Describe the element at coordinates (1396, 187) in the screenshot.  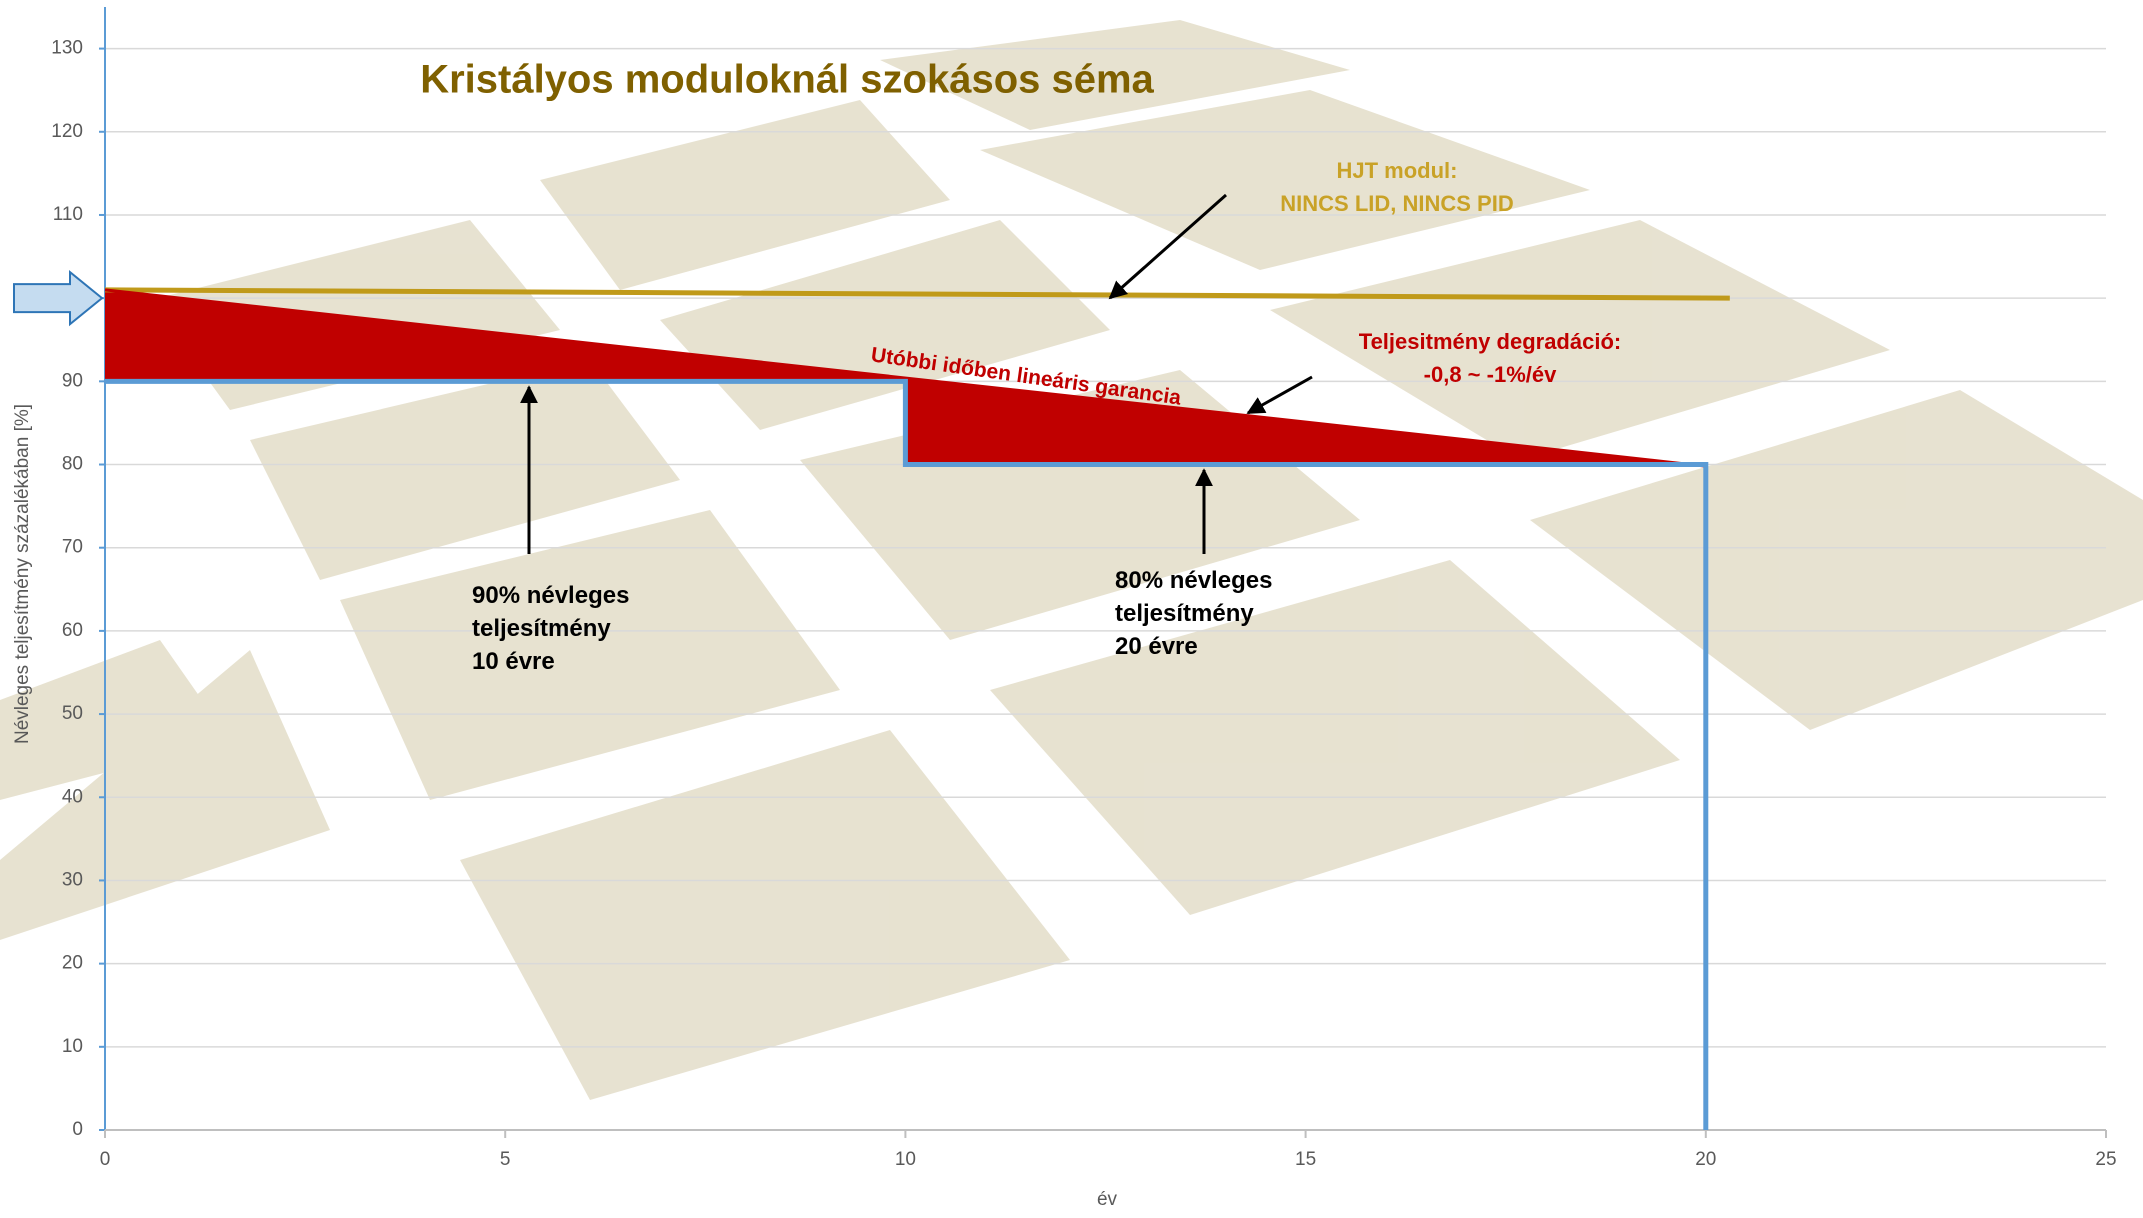
I see `annotation: HJT modul: NINCS LID, NINCS PID` at that location.